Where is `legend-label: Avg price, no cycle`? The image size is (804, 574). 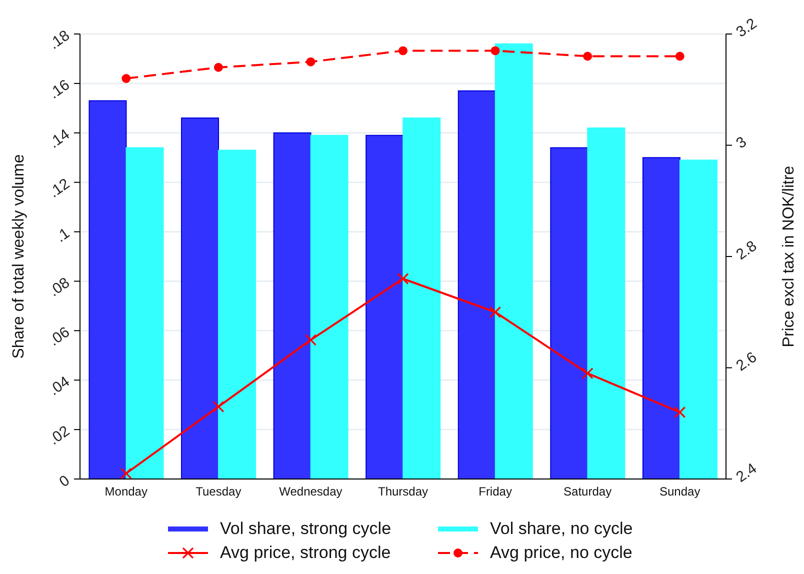
legend-label: Avg price, no cycle is located at coordinates (561, 553).